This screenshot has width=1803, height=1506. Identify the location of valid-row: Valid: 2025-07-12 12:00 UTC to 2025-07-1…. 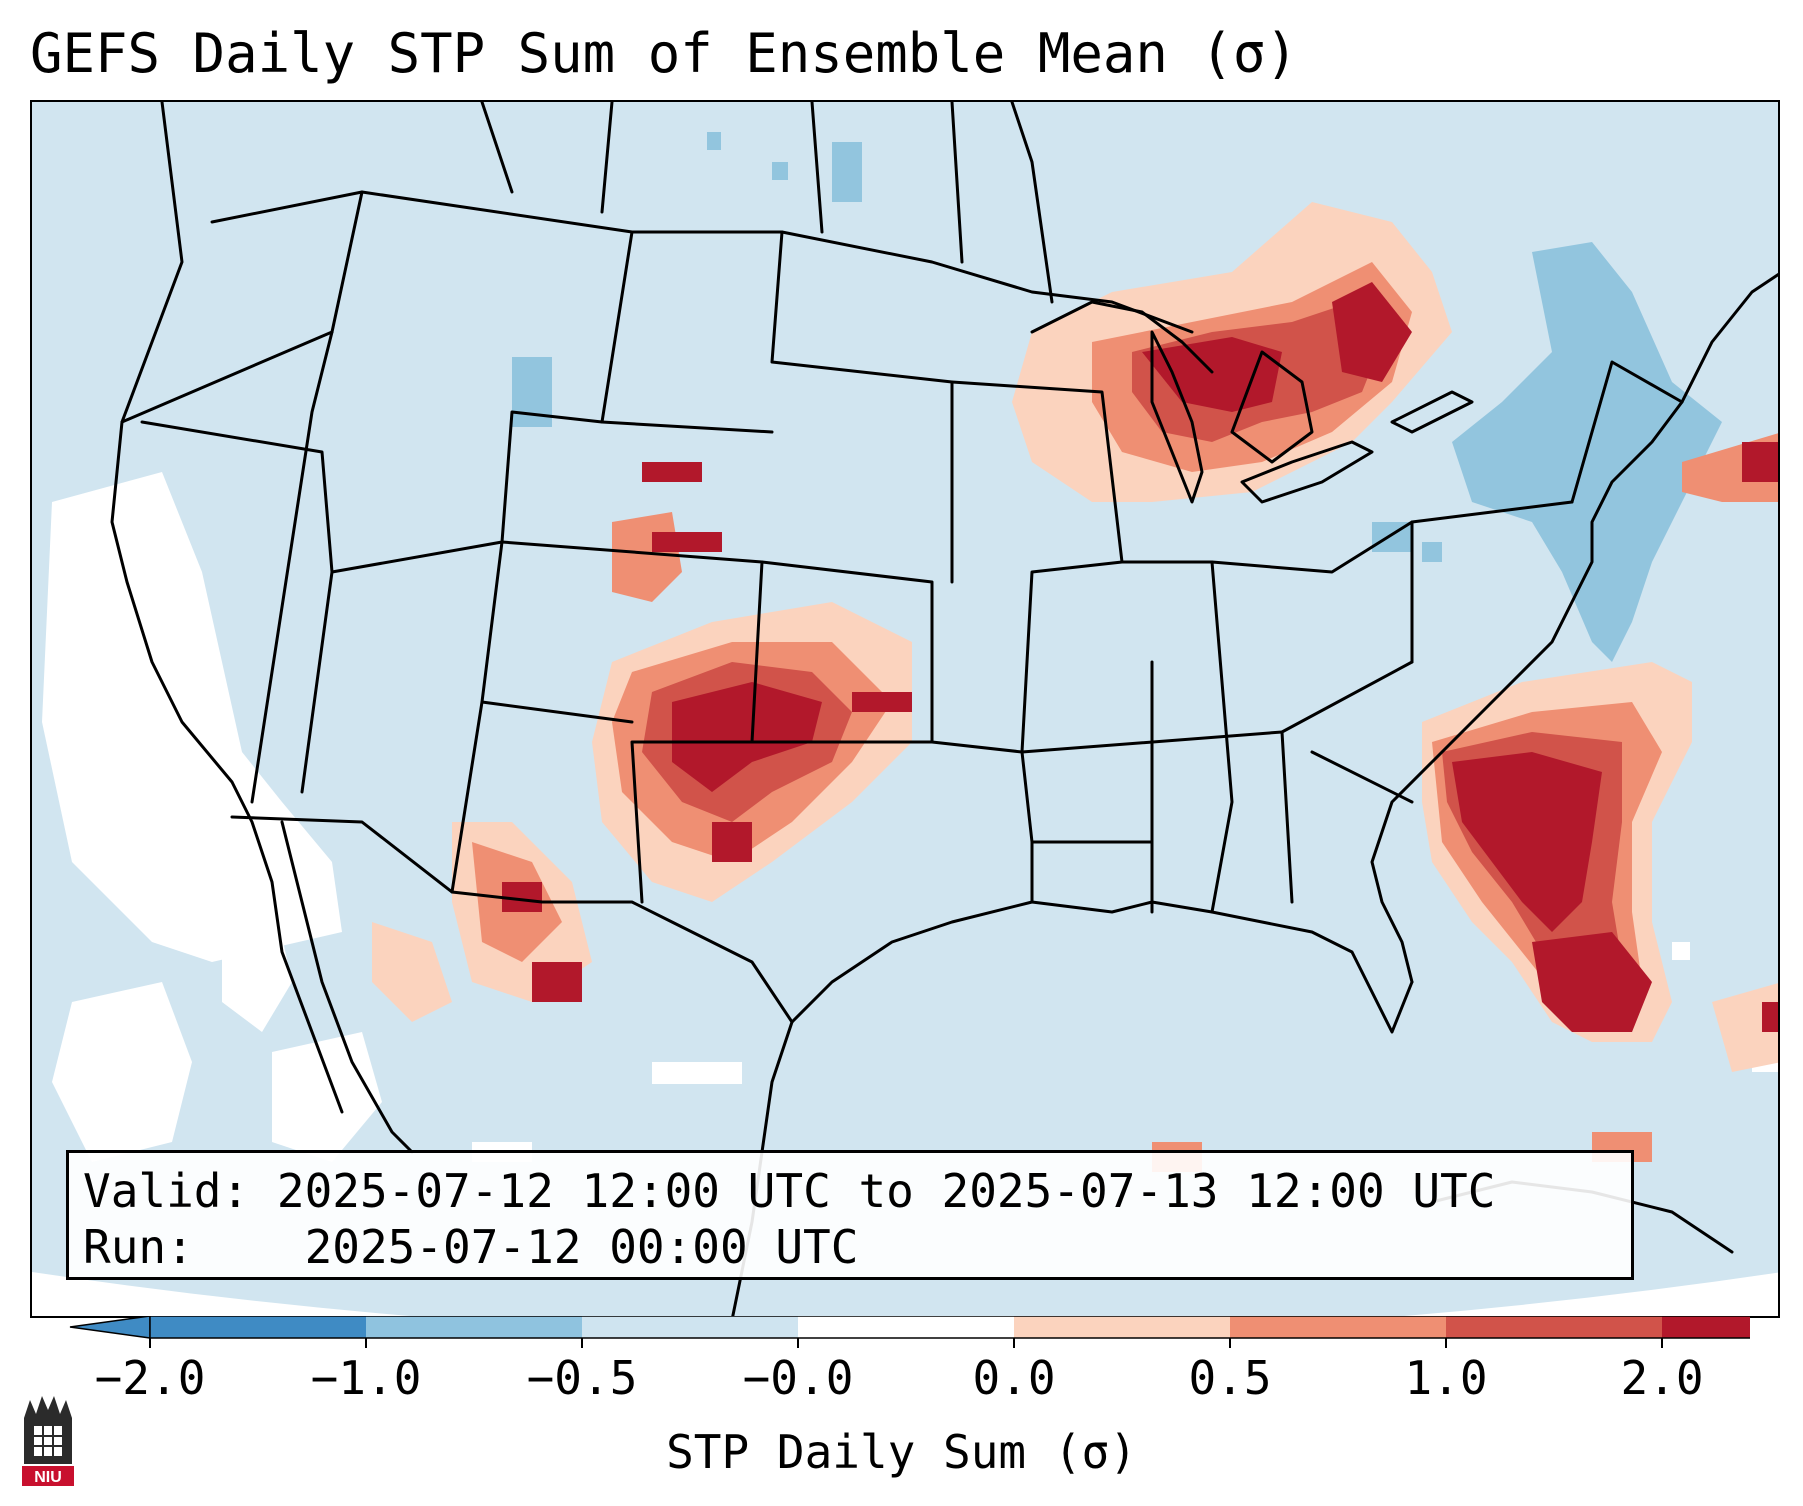
(850, 1191).